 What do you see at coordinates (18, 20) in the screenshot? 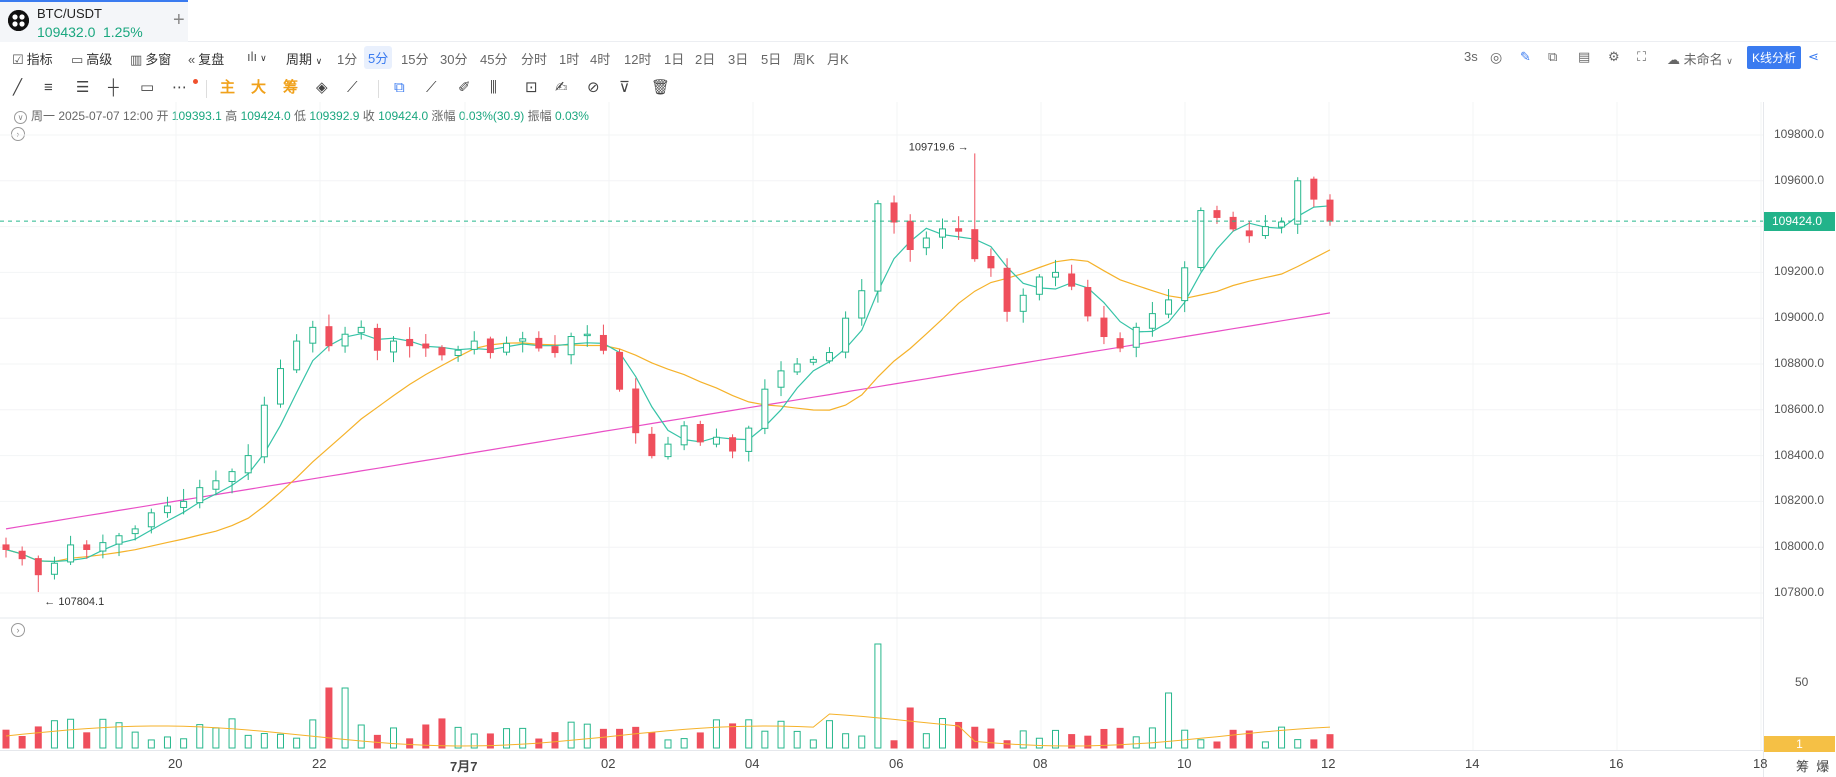
I see `exchange-logo-icon` at bounding box center [18, 20].